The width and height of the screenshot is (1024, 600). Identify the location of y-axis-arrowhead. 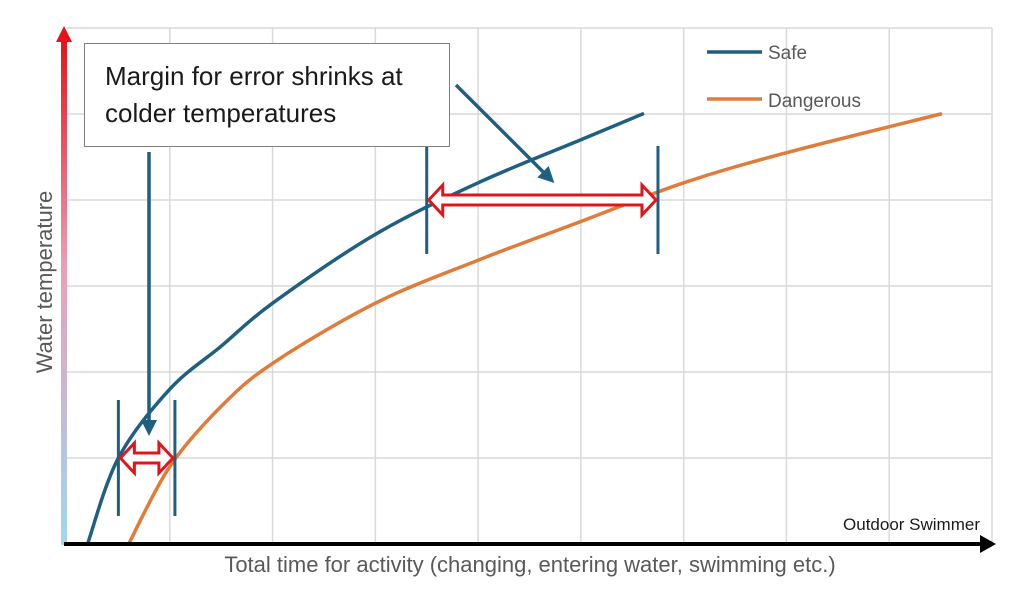
(64, 34).